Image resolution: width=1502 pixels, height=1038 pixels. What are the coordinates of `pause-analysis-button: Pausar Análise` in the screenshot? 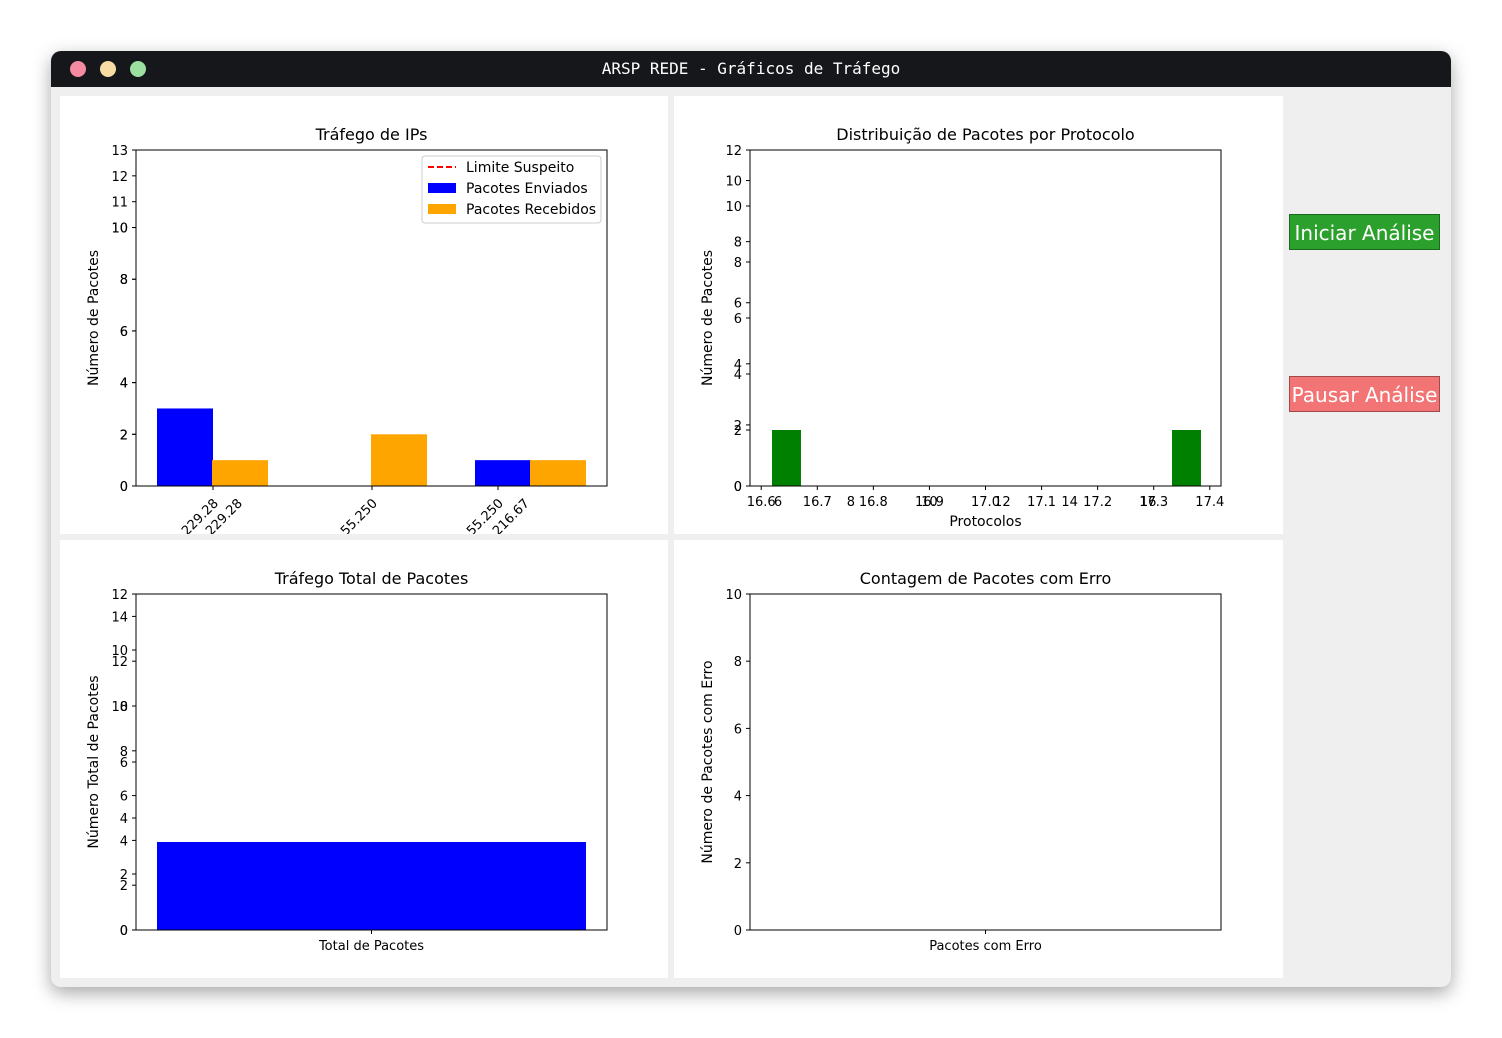 It's located at (1364, 394).